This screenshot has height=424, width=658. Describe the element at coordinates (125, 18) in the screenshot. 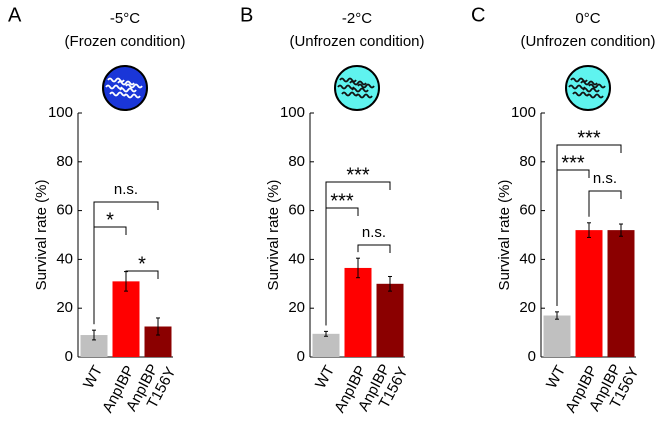

I see `panel-title: -5°C` at that location.